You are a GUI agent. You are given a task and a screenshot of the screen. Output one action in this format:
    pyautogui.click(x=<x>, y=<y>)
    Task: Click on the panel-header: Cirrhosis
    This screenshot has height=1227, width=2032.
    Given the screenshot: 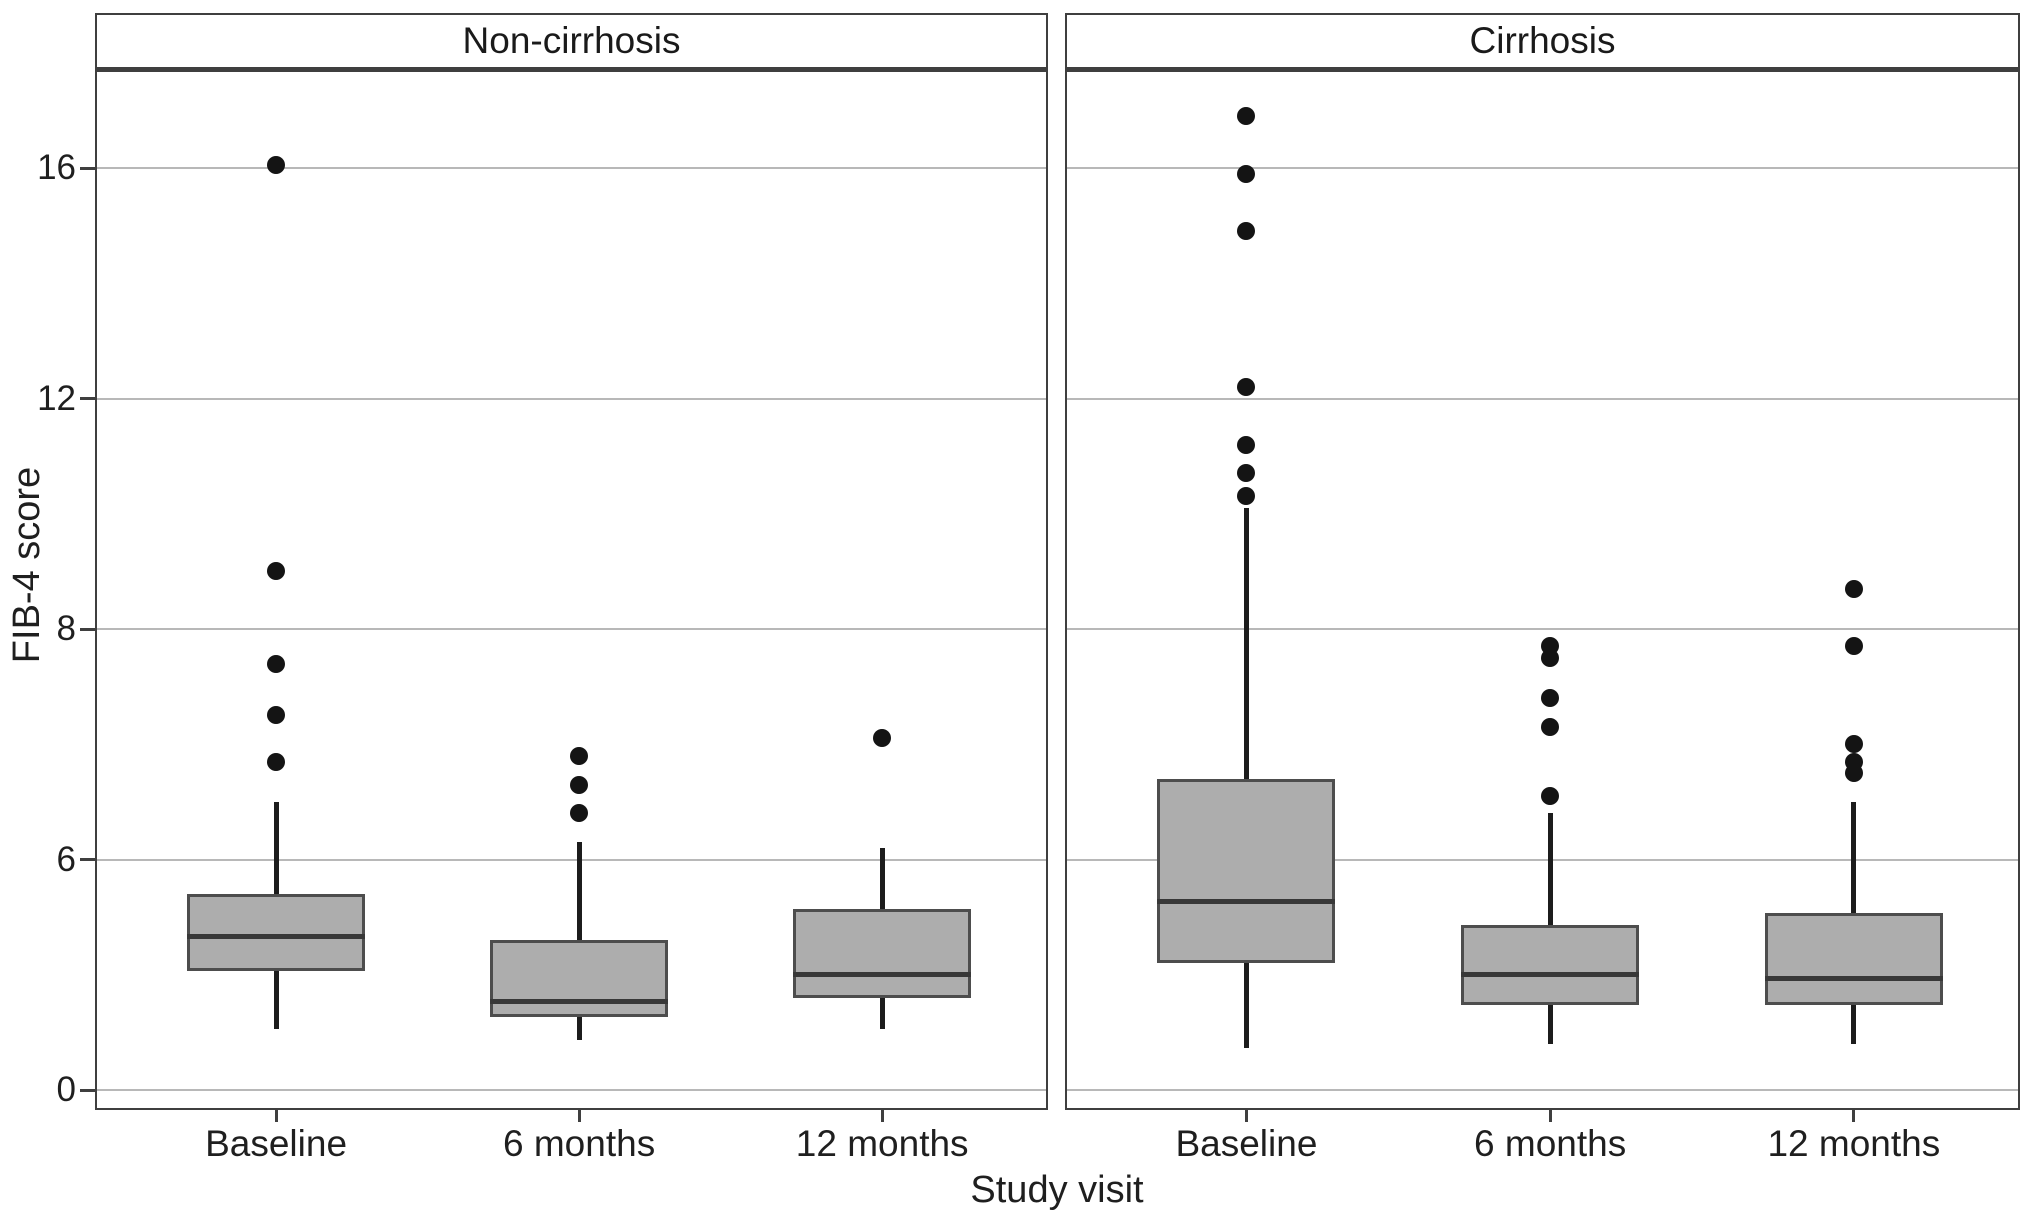 What is the action you would take?
    pyautogui.click(x=1542, y=43)
    